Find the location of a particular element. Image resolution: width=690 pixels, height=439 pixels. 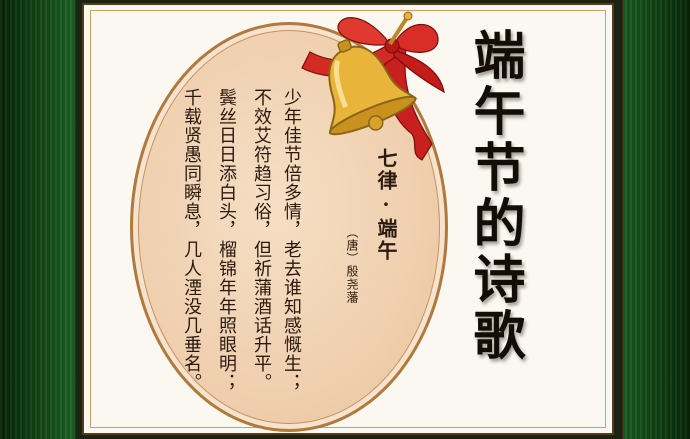

poem-line: 少年佳节倍多情，老去谁知感慨生； is located at coordinates (291, 240).